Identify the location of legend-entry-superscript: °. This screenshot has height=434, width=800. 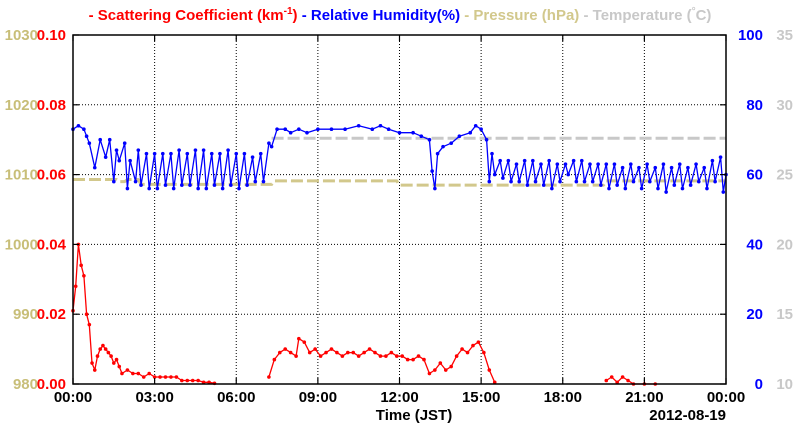
(694, 11).